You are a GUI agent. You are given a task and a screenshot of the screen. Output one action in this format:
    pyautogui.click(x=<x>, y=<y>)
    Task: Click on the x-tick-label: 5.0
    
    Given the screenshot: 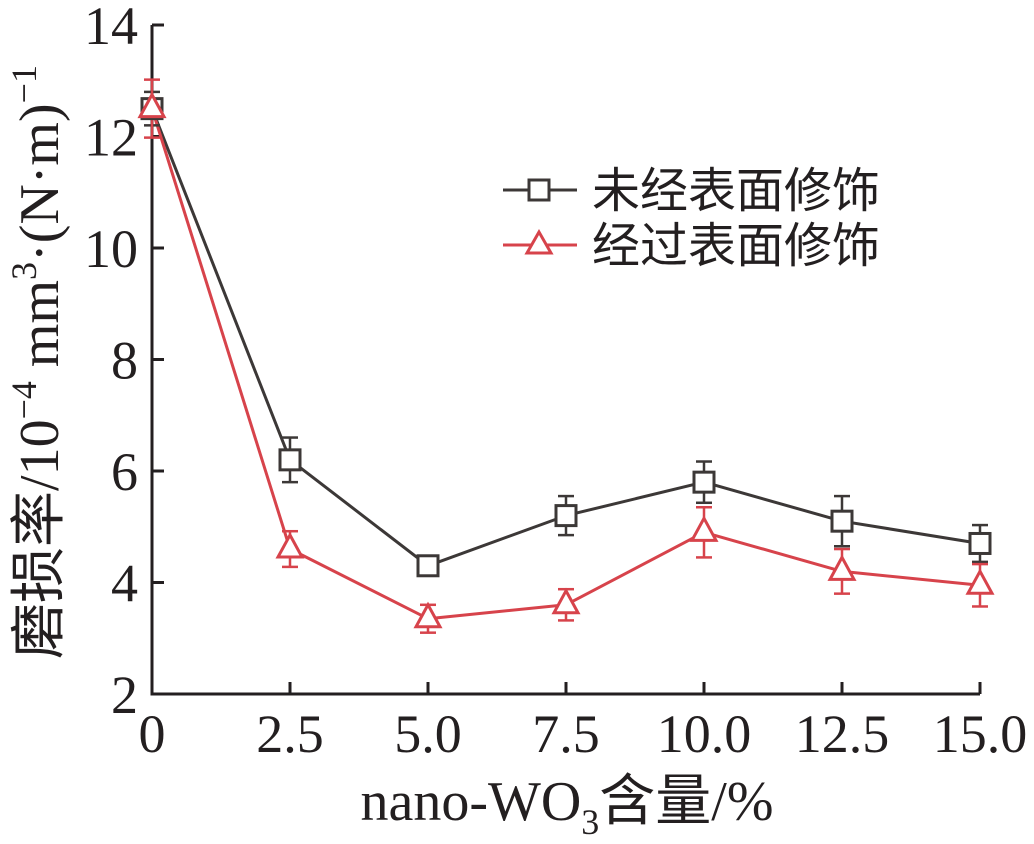 What is the action you would take?
    pyautogui.click(x=428, y=734)
    